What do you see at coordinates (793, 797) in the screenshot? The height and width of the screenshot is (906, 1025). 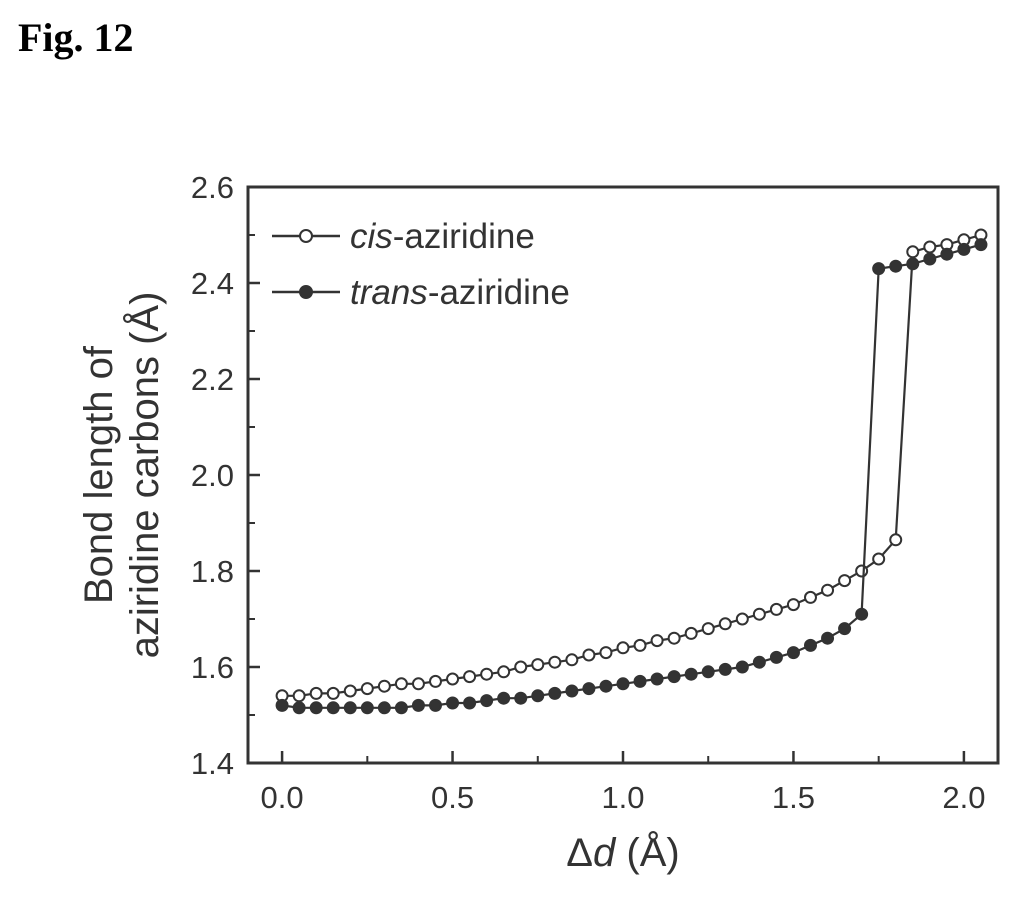 I see `x-tick-label: 1.5` at bounding box center [793, 797].